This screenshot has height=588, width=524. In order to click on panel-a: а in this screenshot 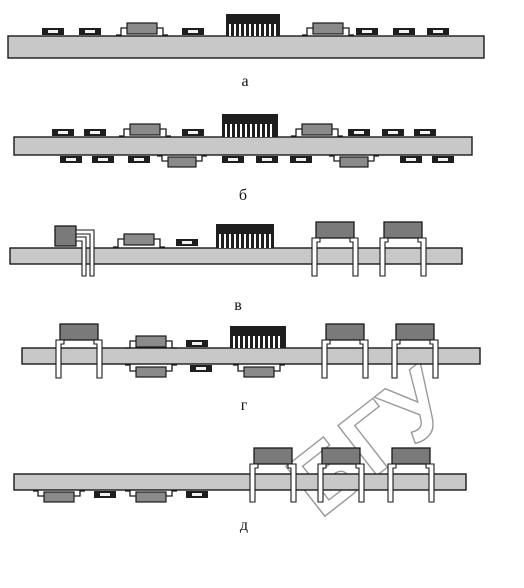, I will do `click(246, 52)`.